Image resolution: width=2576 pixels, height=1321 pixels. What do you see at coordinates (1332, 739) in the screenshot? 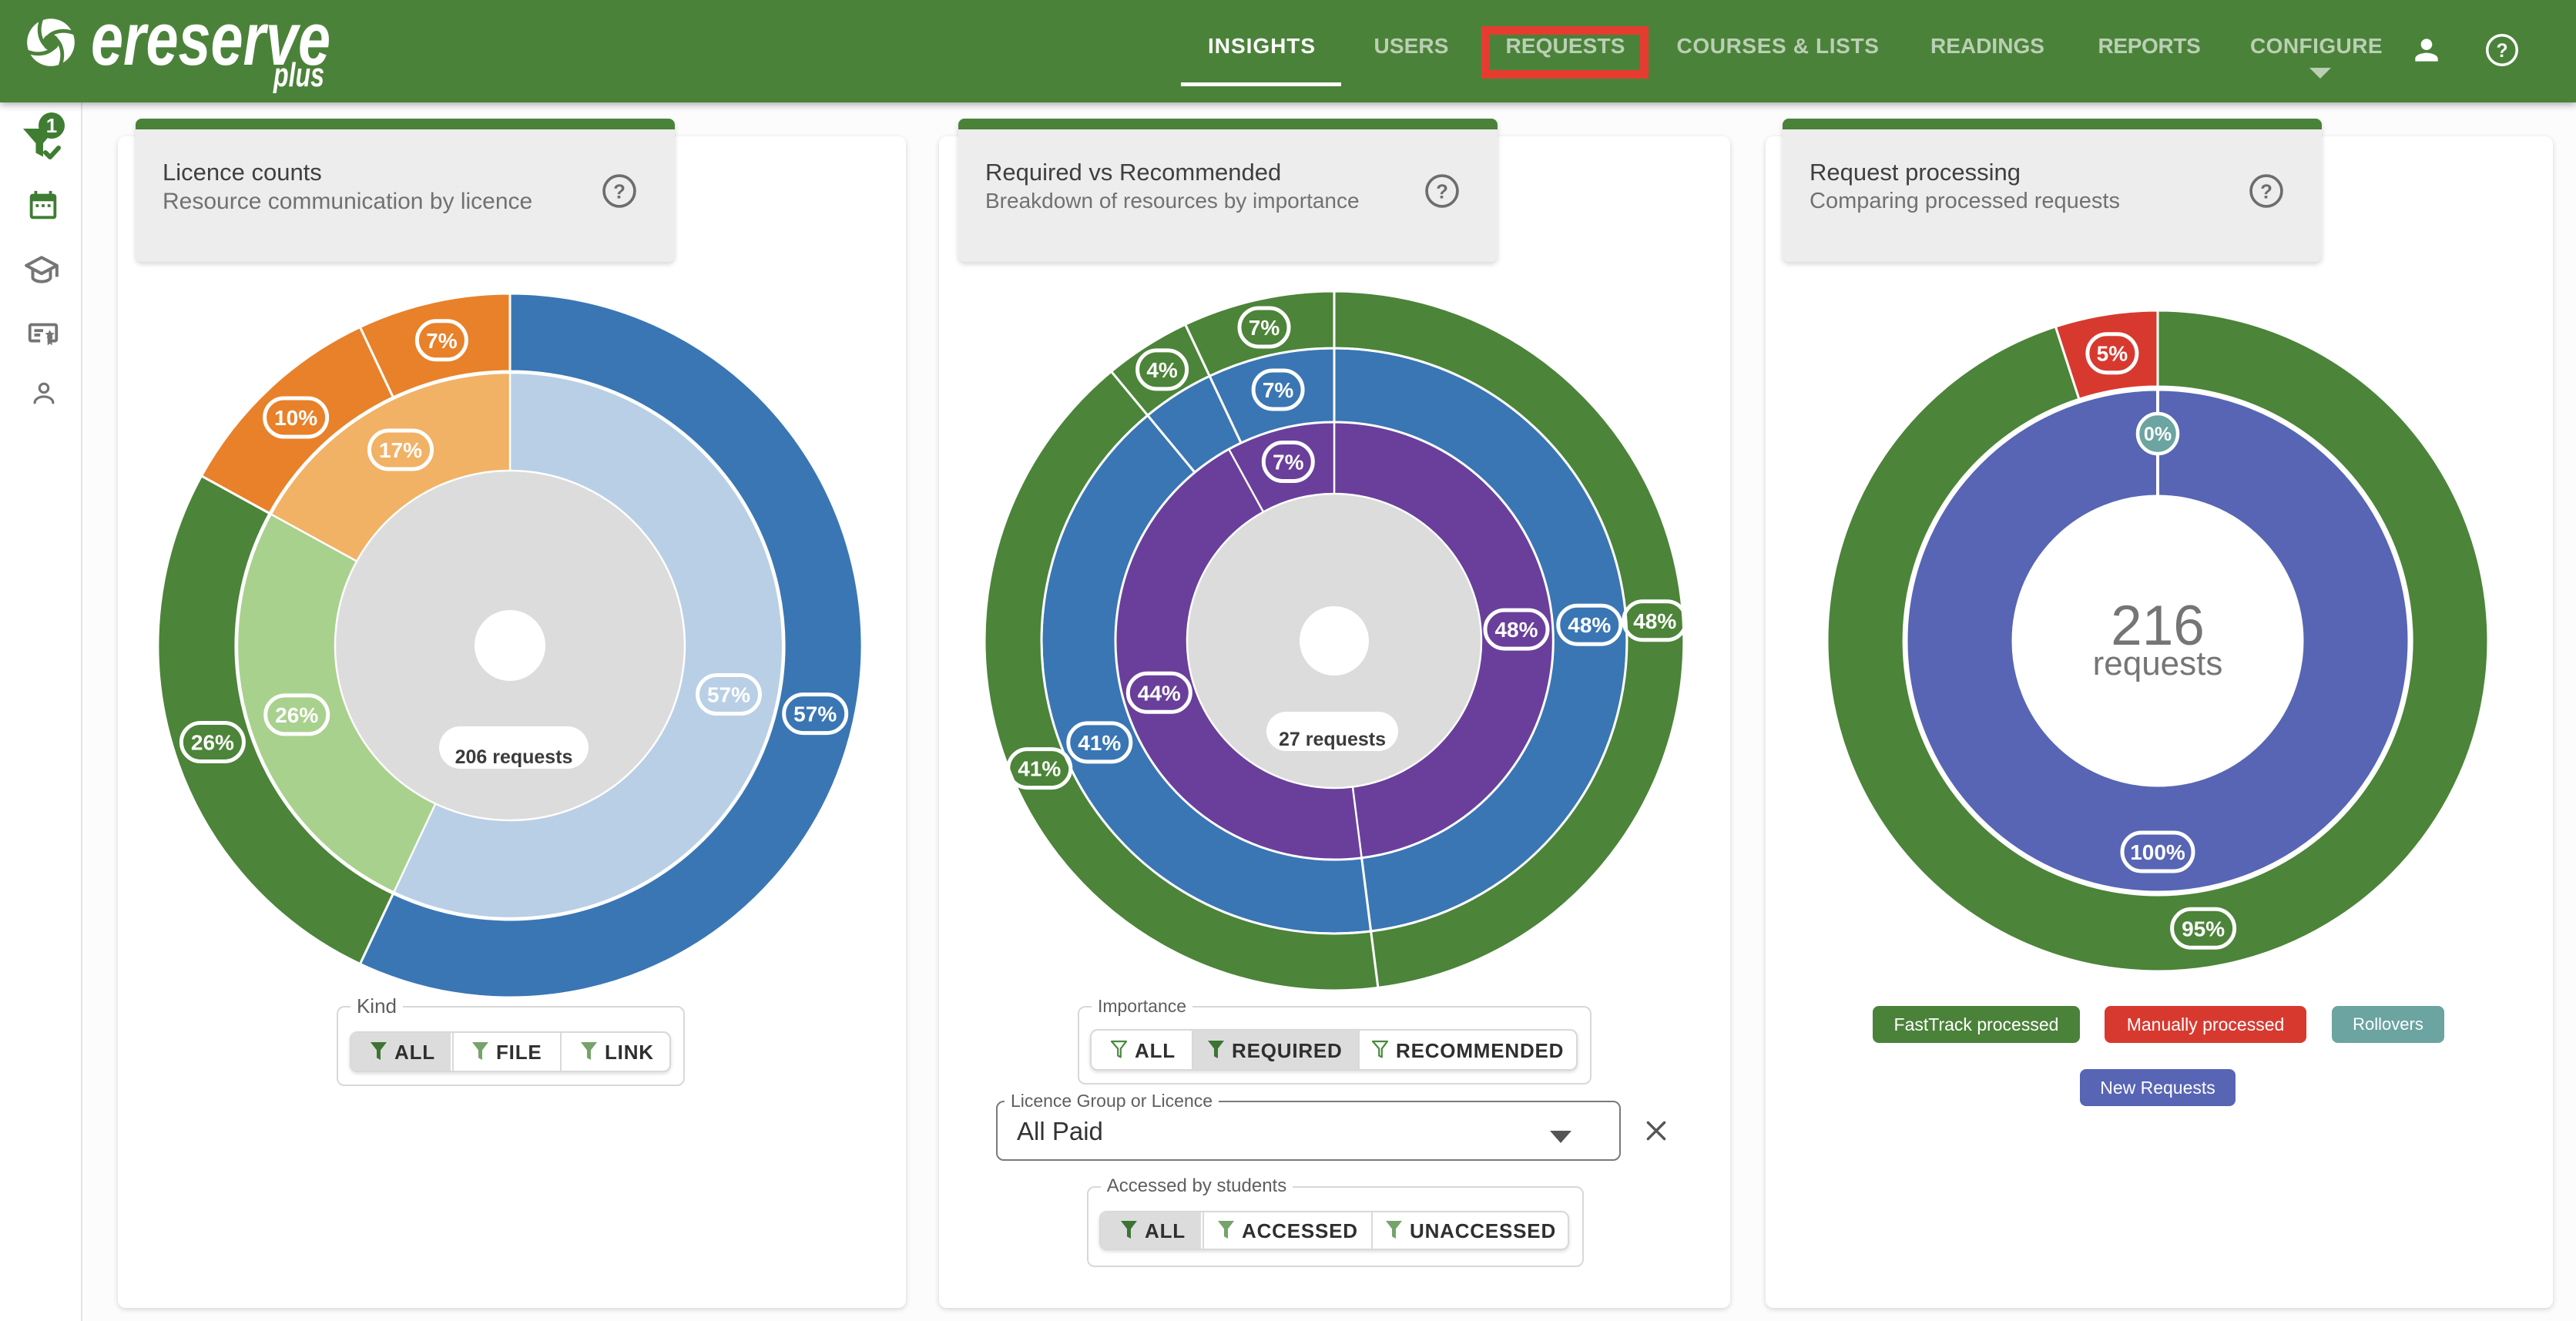
I see `svg-text: 27 requests` at bounding box center [1332, 739].